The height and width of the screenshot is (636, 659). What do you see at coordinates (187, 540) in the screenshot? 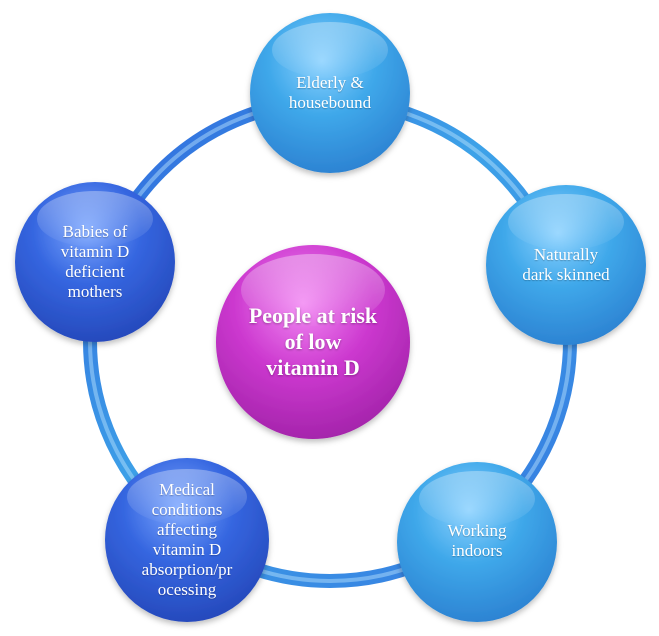
I see `node-medical-conditions` at bounding box center [187, 540].